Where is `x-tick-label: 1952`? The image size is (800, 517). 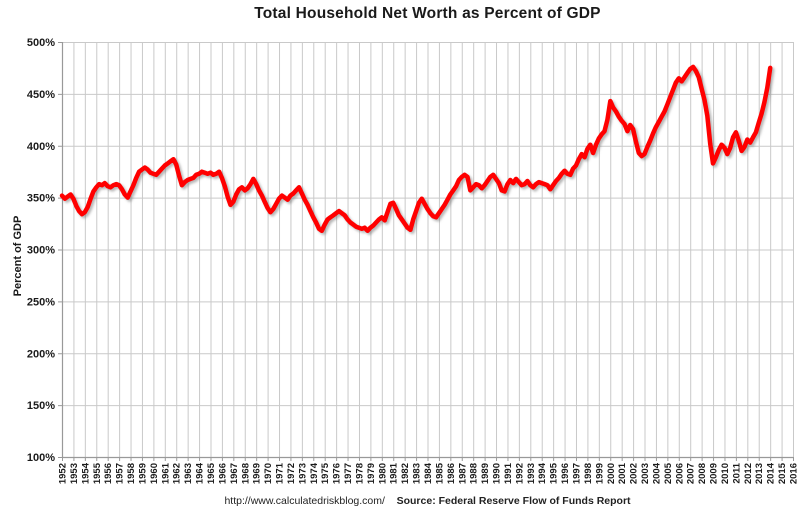
x-tick-label: 1952 is located at coordinates (63, 473).